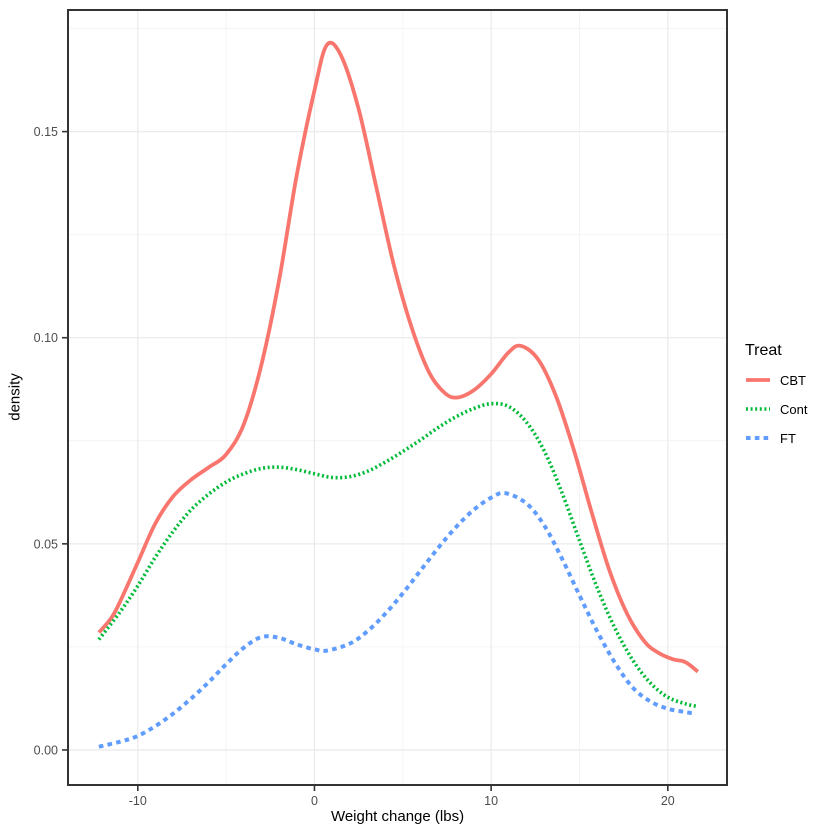 The image size is (840, 840). What do you see at coordinates (792, 400) in the screenshot?
I see `legend: Treat CBT Cont FT` at bounding box center [792, 400].